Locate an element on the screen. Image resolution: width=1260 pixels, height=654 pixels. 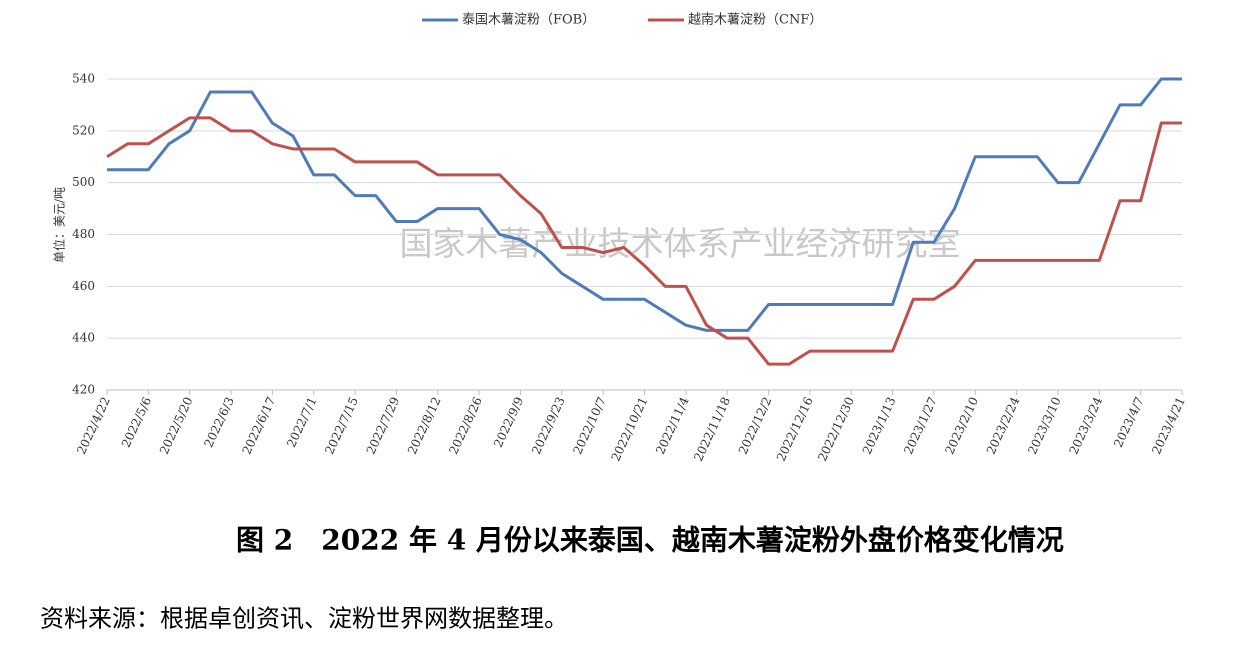
y-tick-label: 440 is located at coordinates (83, 338).